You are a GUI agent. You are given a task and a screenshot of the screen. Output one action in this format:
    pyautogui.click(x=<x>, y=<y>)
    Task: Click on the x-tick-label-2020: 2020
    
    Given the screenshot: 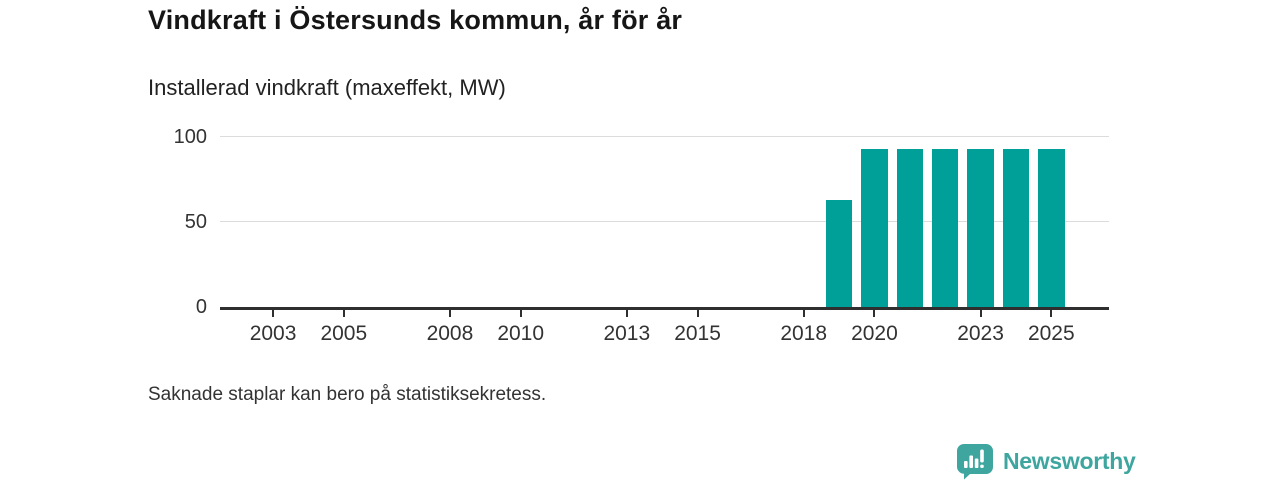 What is the action you would take?
    pyautogui.click(x=874, y=333)
    